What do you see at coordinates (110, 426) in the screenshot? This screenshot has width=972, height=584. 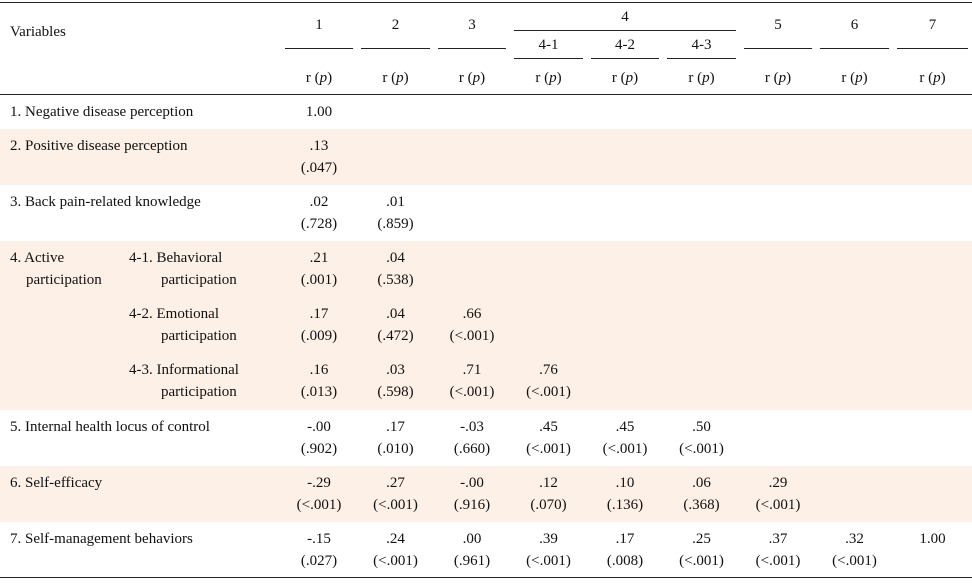 I see `row-label: 5. Internal health locus of control` at bounding box center [110, 426].